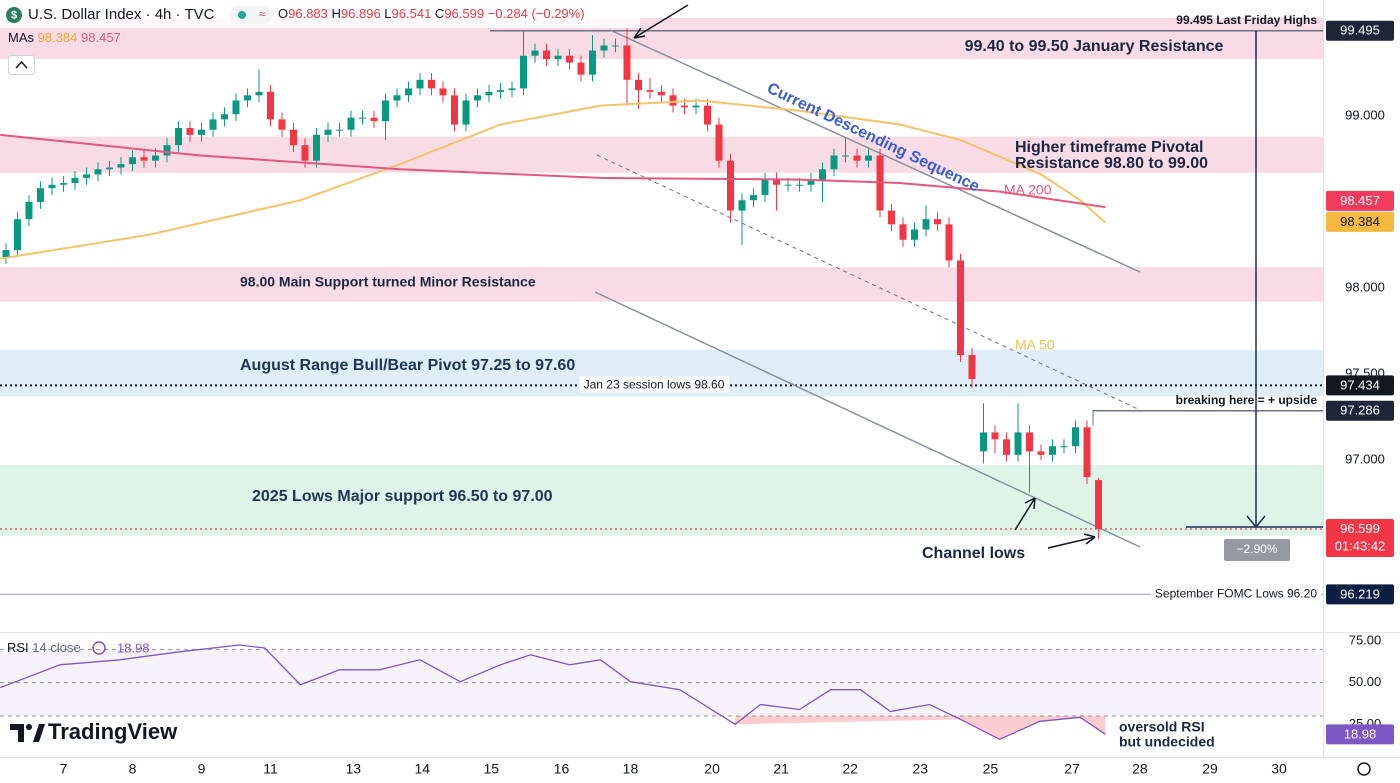 This screenshot has height=783, width=1400. Describe the element at coordinates (58, 37) in the screenshot. I see `ma-legend-value: 98.384` at that location.